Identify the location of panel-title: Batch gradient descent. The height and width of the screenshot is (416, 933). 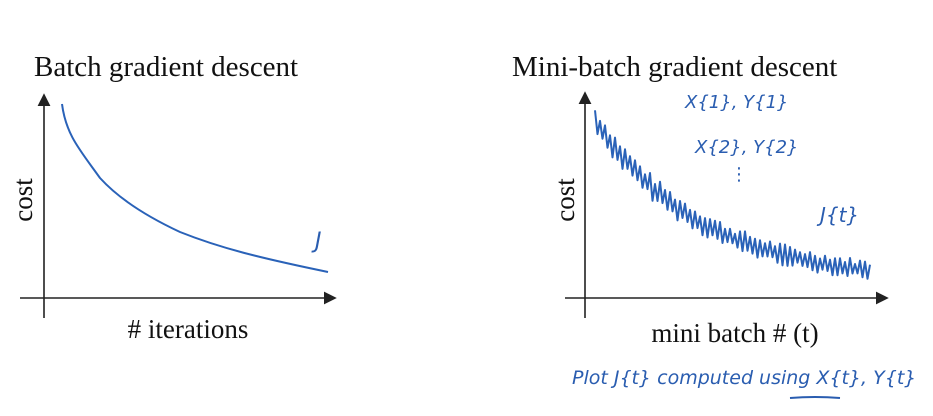
(166, 67).